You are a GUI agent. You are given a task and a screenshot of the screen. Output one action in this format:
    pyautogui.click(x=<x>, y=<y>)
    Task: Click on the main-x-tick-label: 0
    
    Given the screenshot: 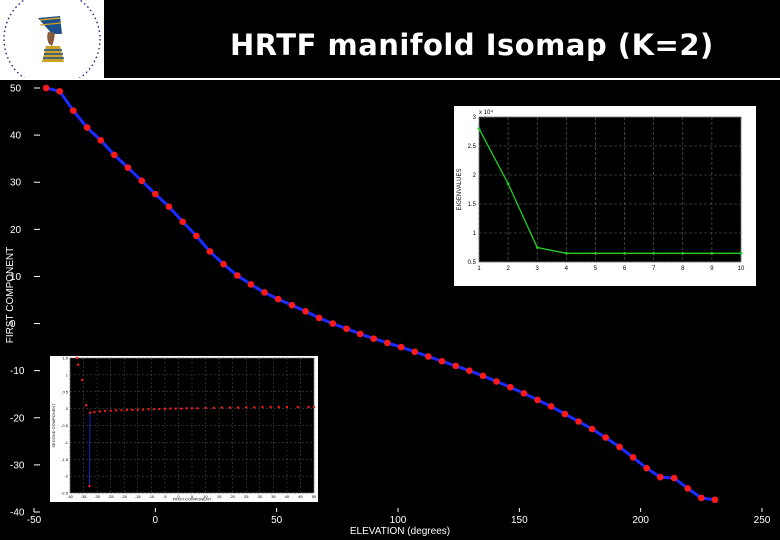 What is the action you would take?
    pyautogui.click(x=156, y=520)
    